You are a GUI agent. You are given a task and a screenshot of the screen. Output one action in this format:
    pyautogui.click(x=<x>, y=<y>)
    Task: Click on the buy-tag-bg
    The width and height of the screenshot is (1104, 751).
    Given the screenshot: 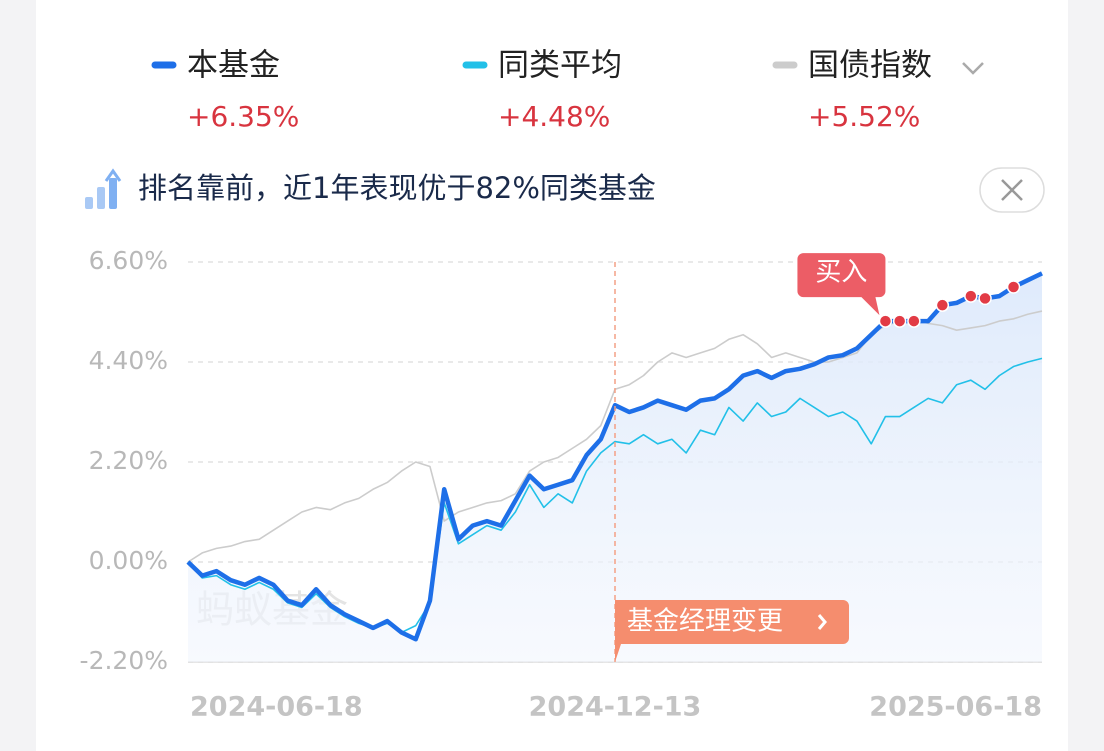 What is the action you would take?
    pyautogui.click(x=841, y=284)
    